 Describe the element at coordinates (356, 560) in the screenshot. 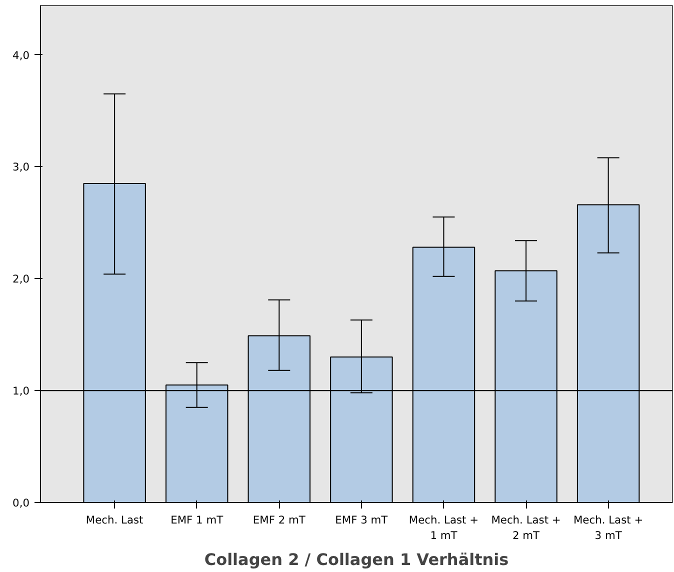

I see `x-axis-title: Collagen 2 / Collagen 1 Verhältnis` at that location.